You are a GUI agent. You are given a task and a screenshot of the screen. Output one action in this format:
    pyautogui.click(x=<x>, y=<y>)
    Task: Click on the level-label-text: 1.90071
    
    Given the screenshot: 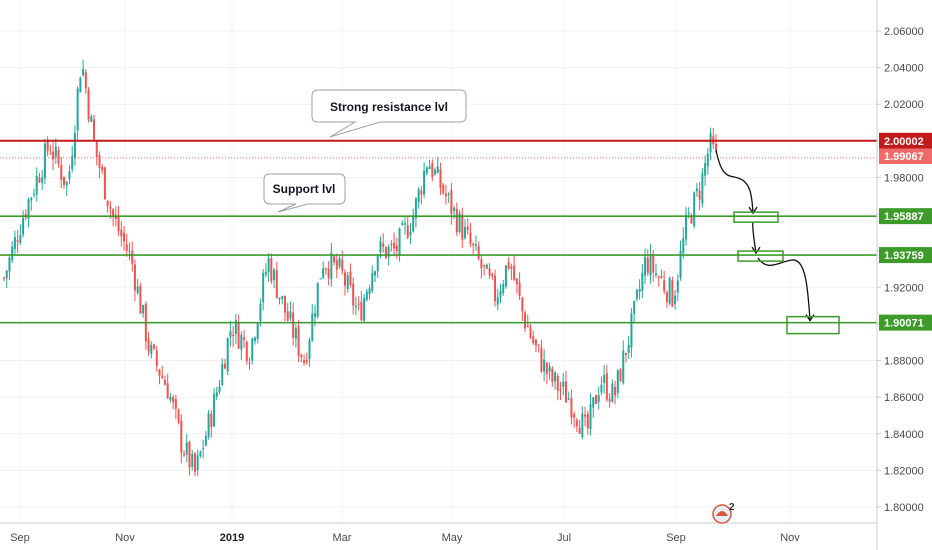 What is the action you would take?
    pyautogui.click(x=904, y=324)
    